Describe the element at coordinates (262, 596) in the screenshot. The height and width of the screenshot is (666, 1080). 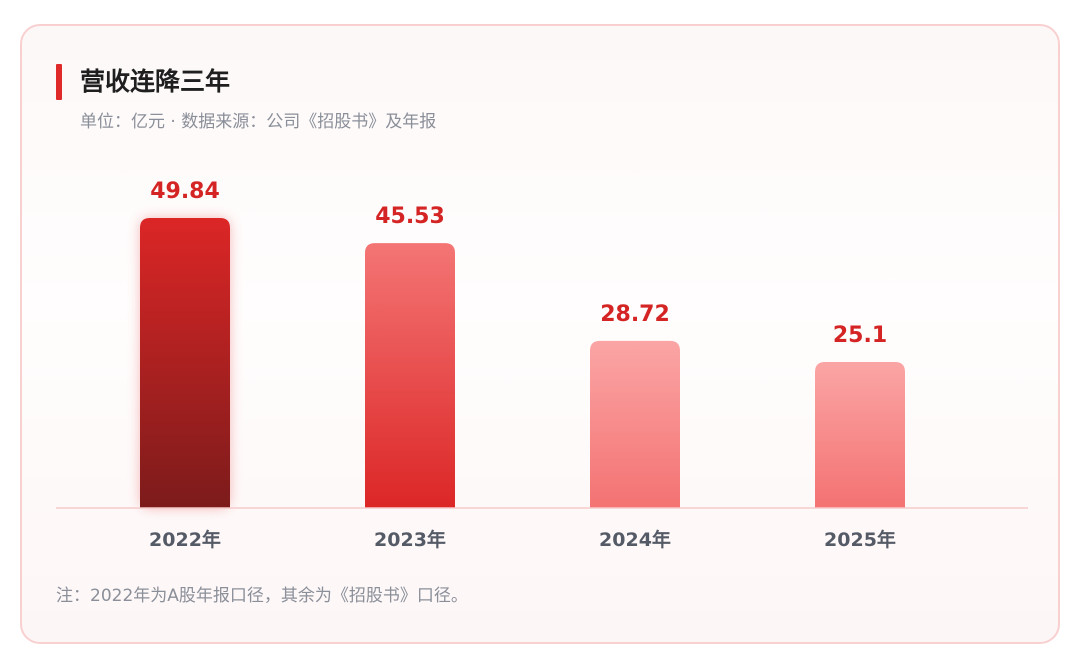
I see `chart-footnote: 注：2022年为A股年报口径，其余为《招股书》口径。` at that location.